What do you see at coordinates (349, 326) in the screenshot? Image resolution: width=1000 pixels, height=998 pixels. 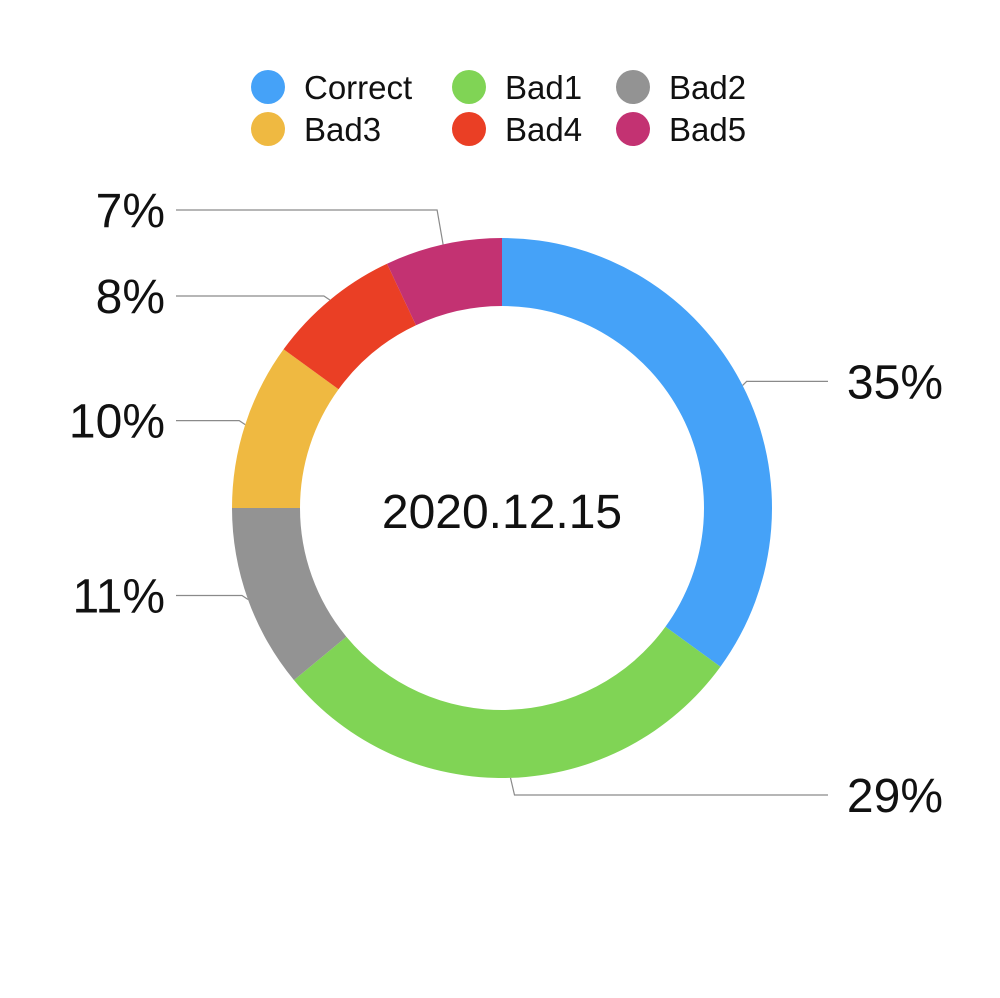 I see `slice-bad4` at bounding box center [349, 326].